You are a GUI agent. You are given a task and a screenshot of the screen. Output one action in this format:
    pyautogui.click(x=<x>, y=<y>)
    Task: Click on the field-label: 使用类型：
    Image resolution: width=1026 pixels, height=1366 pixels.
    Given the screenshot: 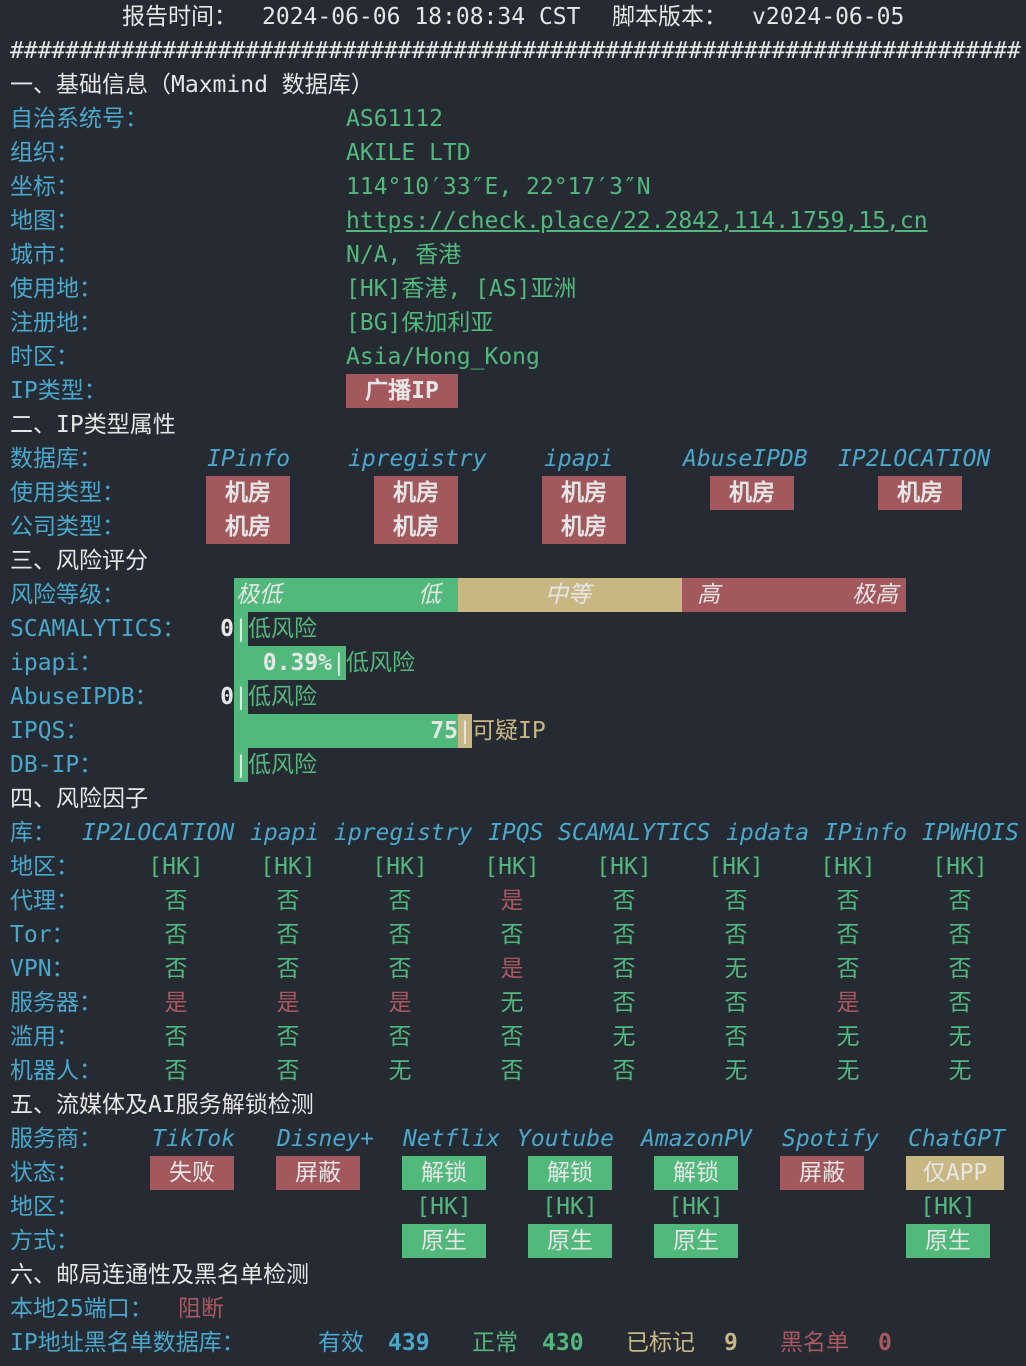 What is the action you would take?
    pyautogui.click(x=67, y=493)
    